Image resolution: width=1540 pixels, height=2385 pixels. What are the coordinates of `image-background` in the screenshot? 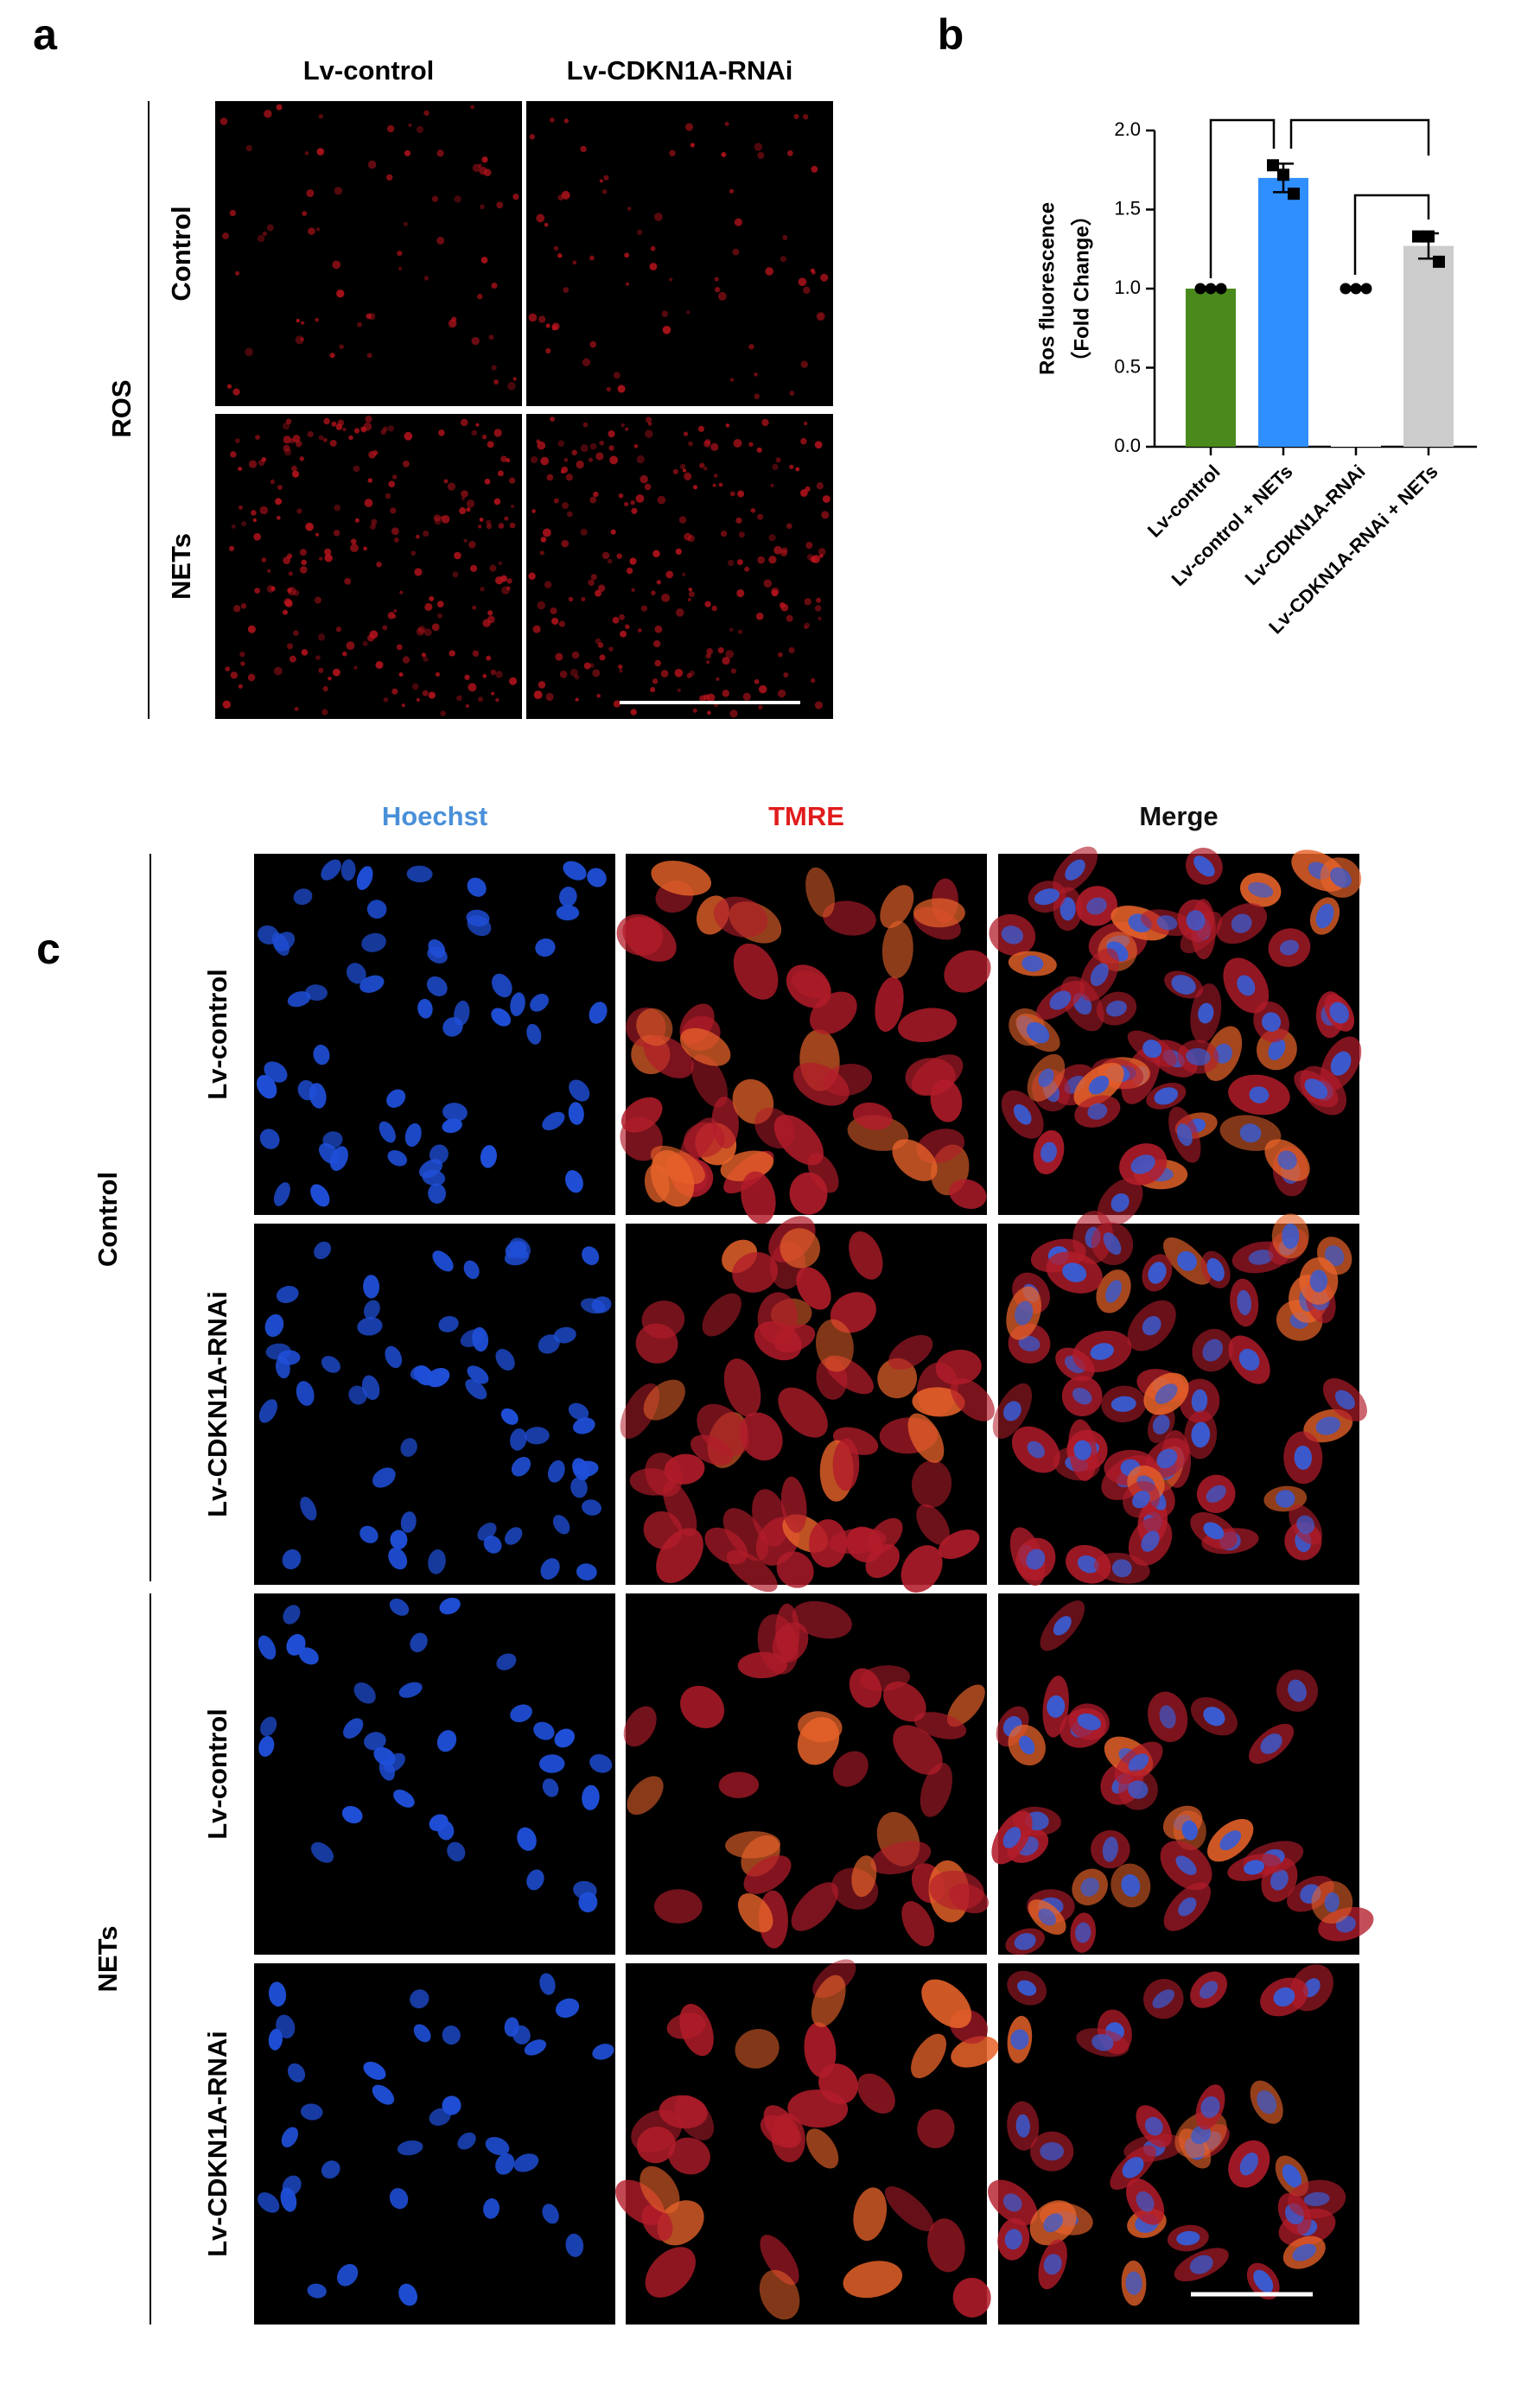 It's located at (434, 2144).